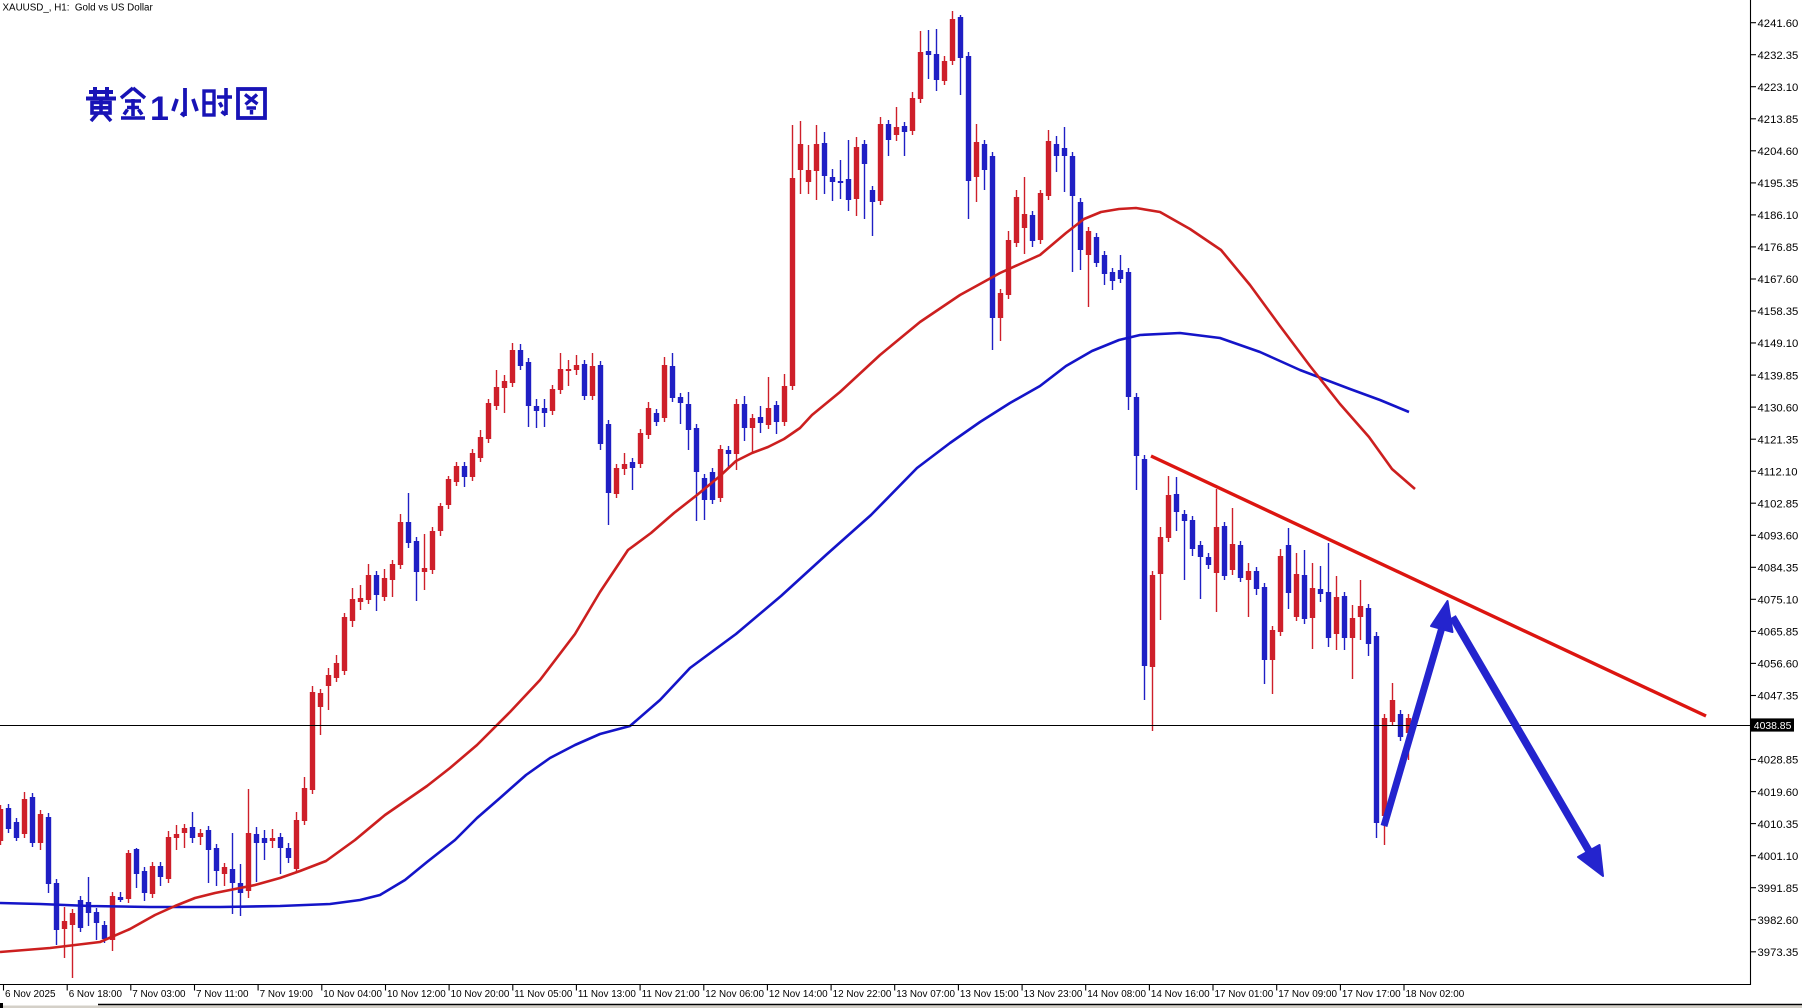 The height and width of the screenshot is (1008, 1802). I want to click on svg-text: 4204.60, so click(1778, 152).